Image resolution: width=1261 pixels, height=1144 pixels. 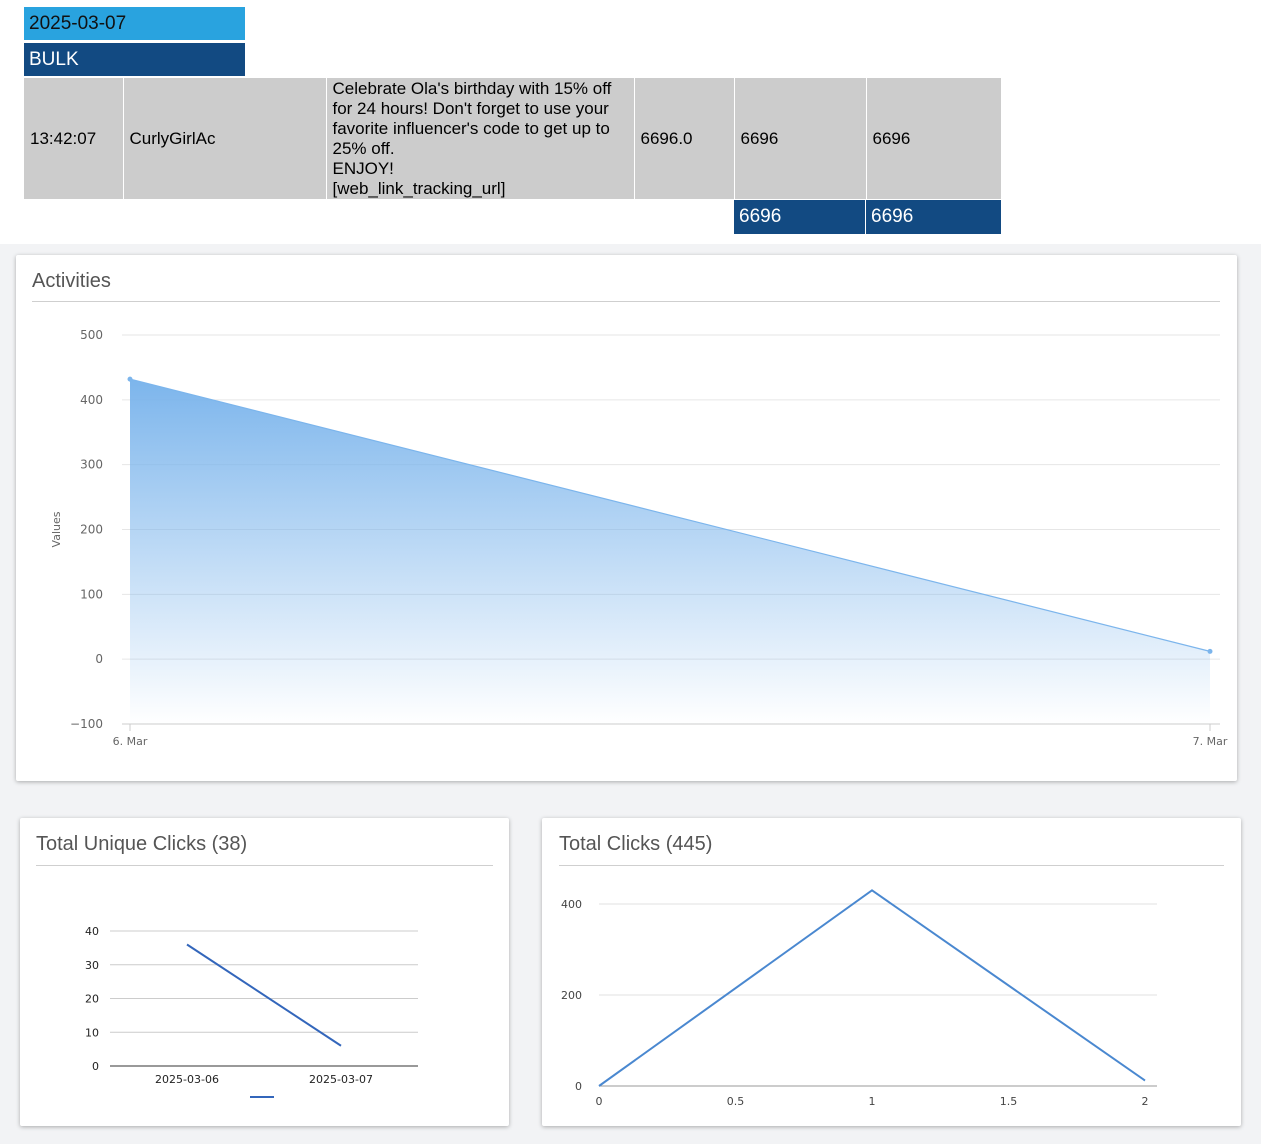 I want to click on activities-y-tick: 400, so click(x=91, y=400).